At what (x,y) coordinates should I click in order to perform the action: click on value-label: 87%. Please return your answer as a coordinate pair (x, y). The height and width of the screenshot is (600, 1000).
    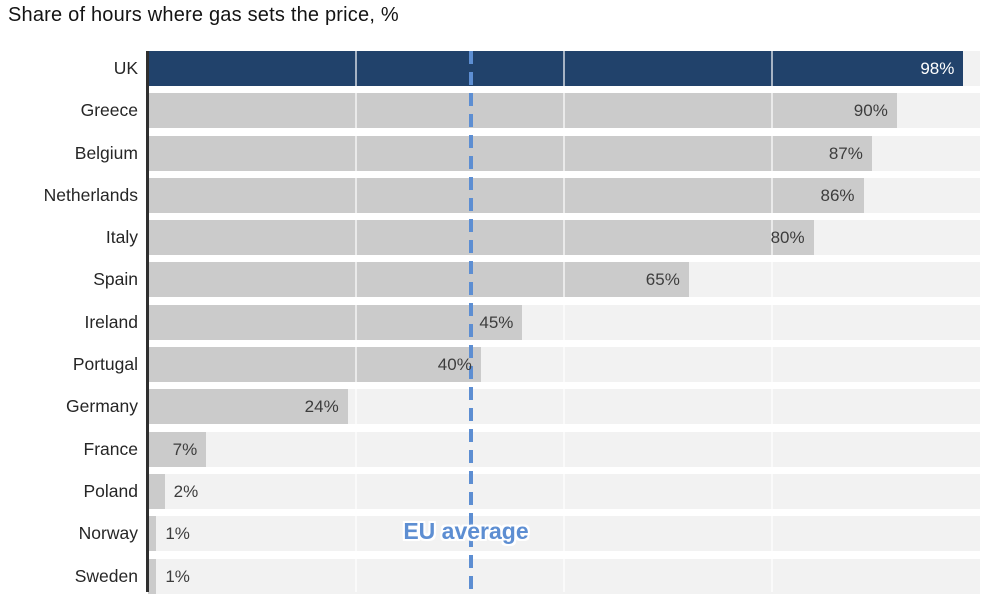
    Looking at the image, I should click on (845, 153).